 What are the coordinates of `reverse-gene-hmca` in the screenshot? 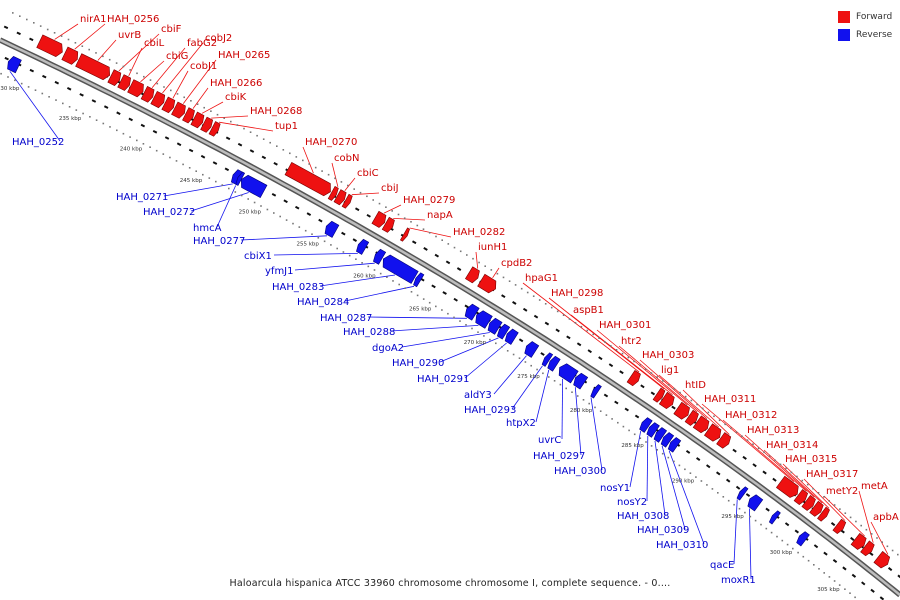 It's located at (240, 178).